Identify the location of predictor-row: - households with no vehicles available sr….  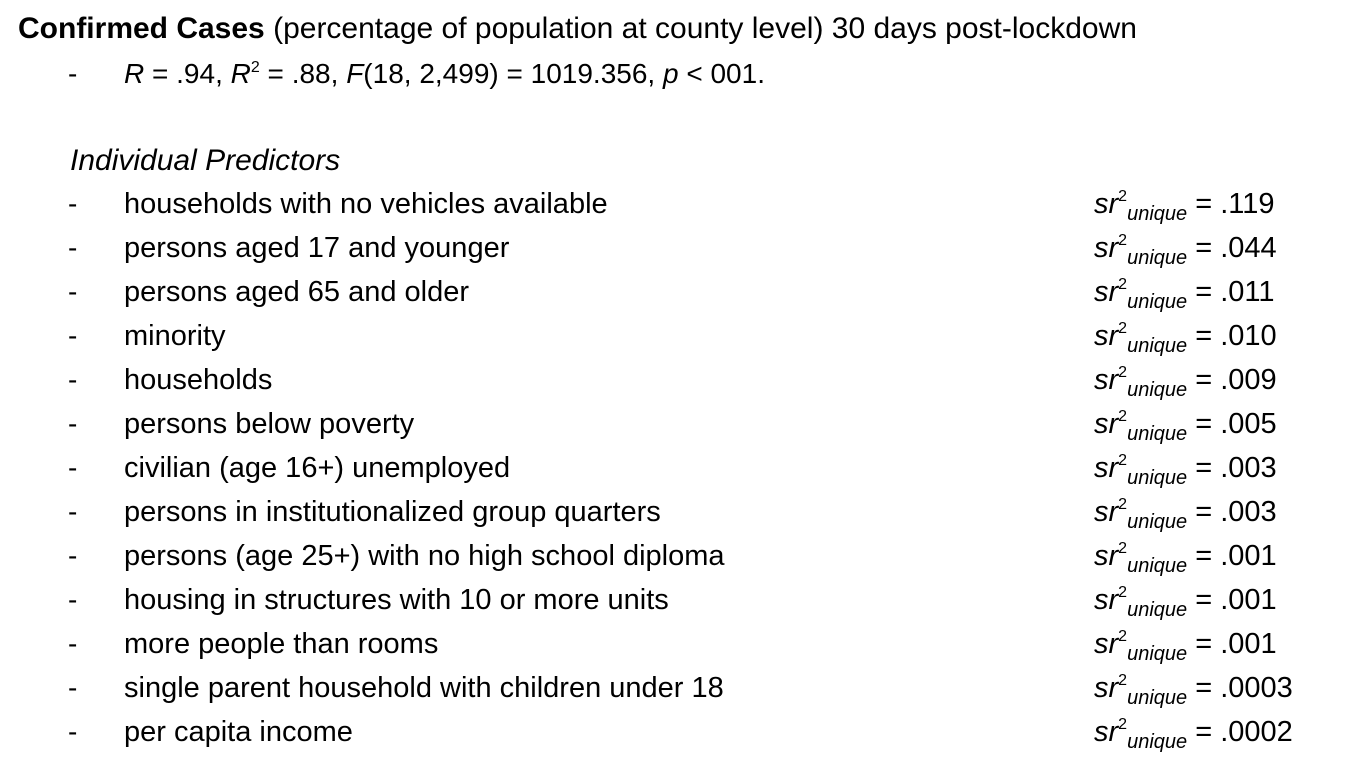
(683, 208).